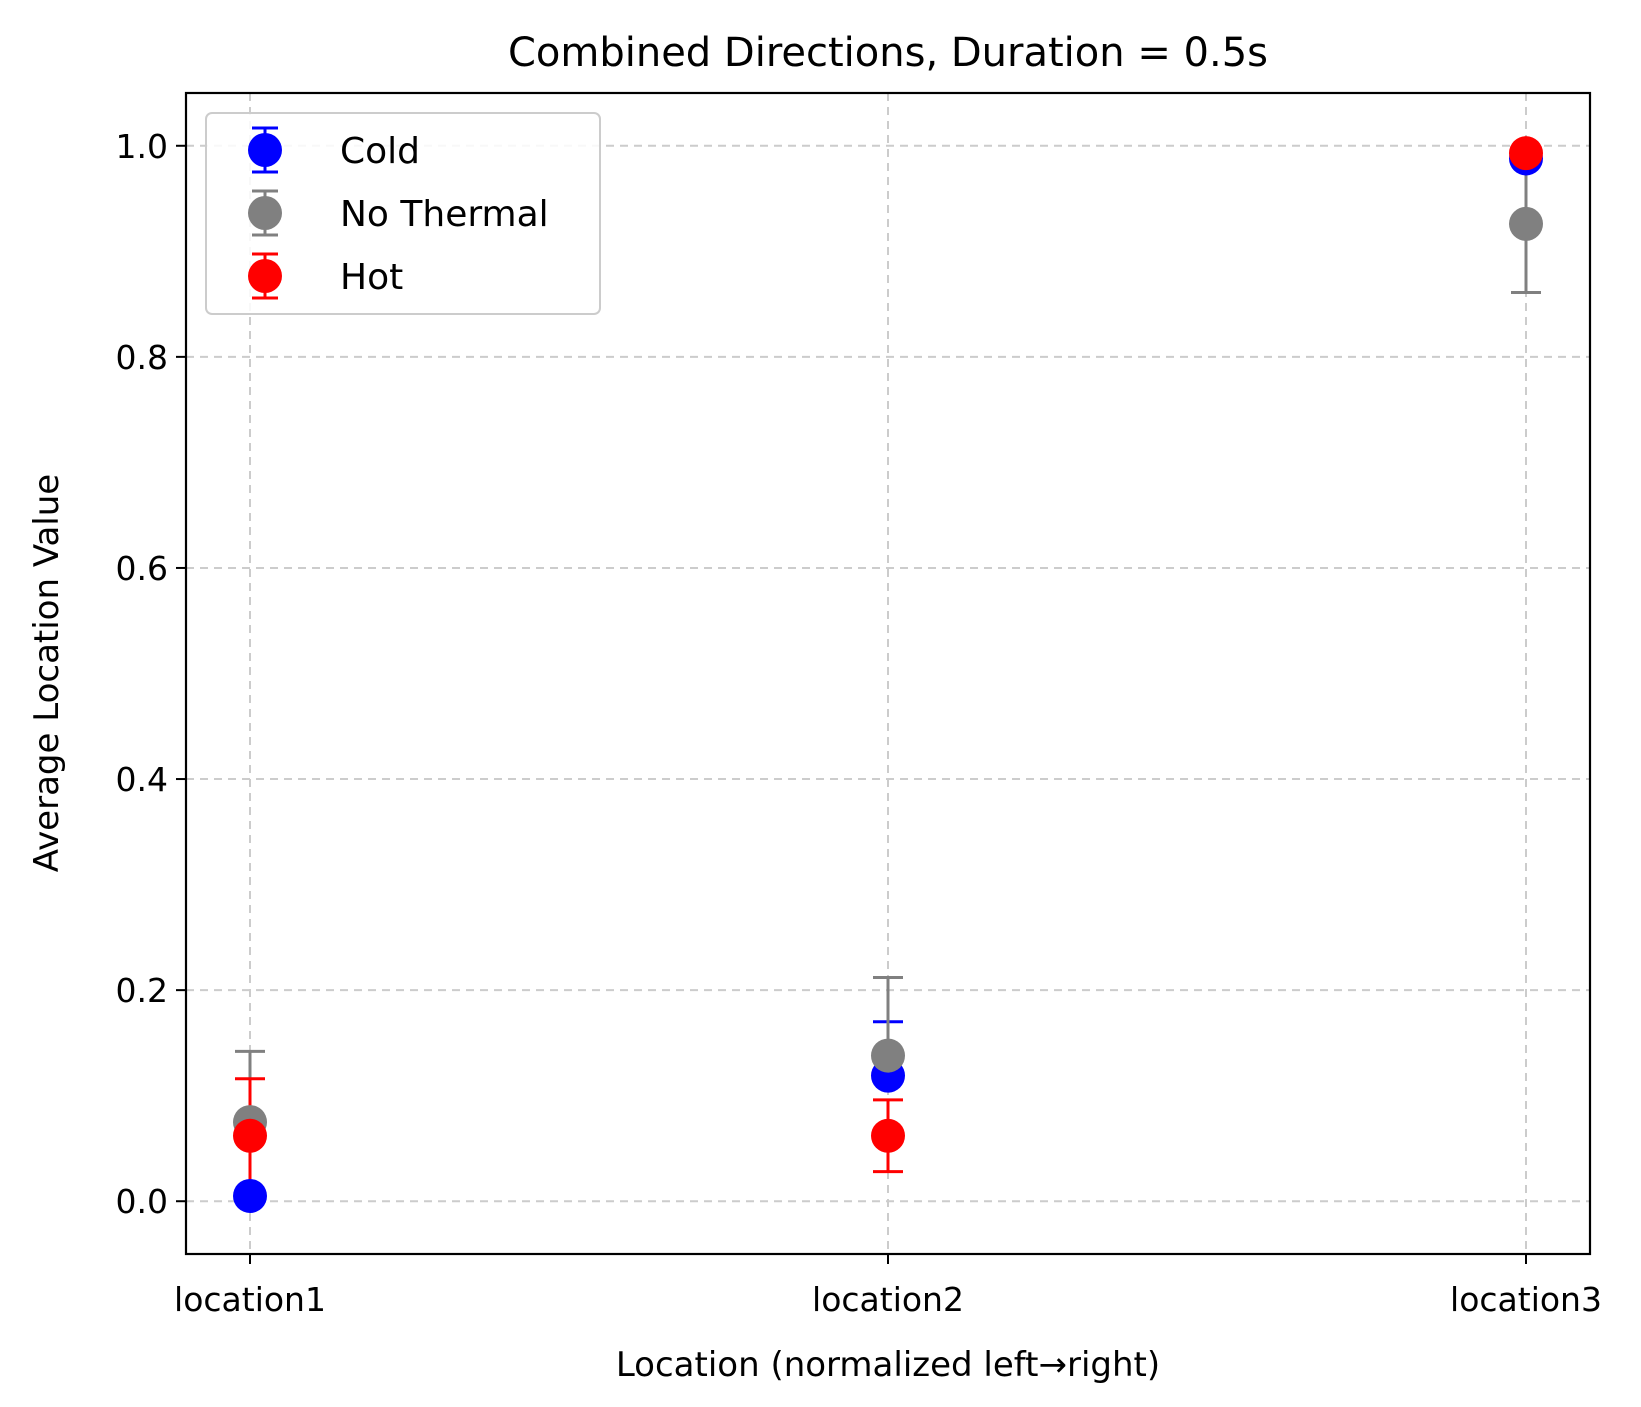  Describe the element at coordinates (371, 277) in the screenshot. I see `legend-label-hot: Hot` at that location.